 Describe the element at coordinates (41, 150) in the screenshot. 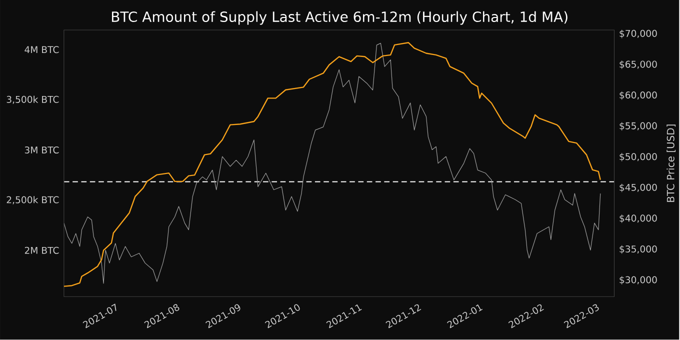

I see `y-tick-label: 3M BTC` at that location.